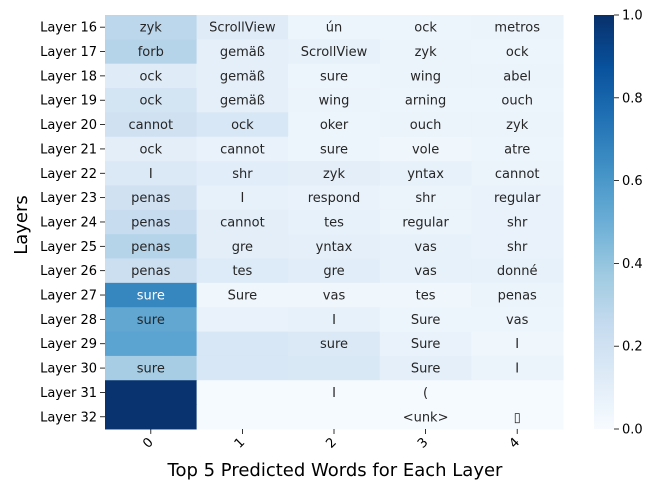  I want to click on colorbar-tick-label: 0.8, so click(632, 98).